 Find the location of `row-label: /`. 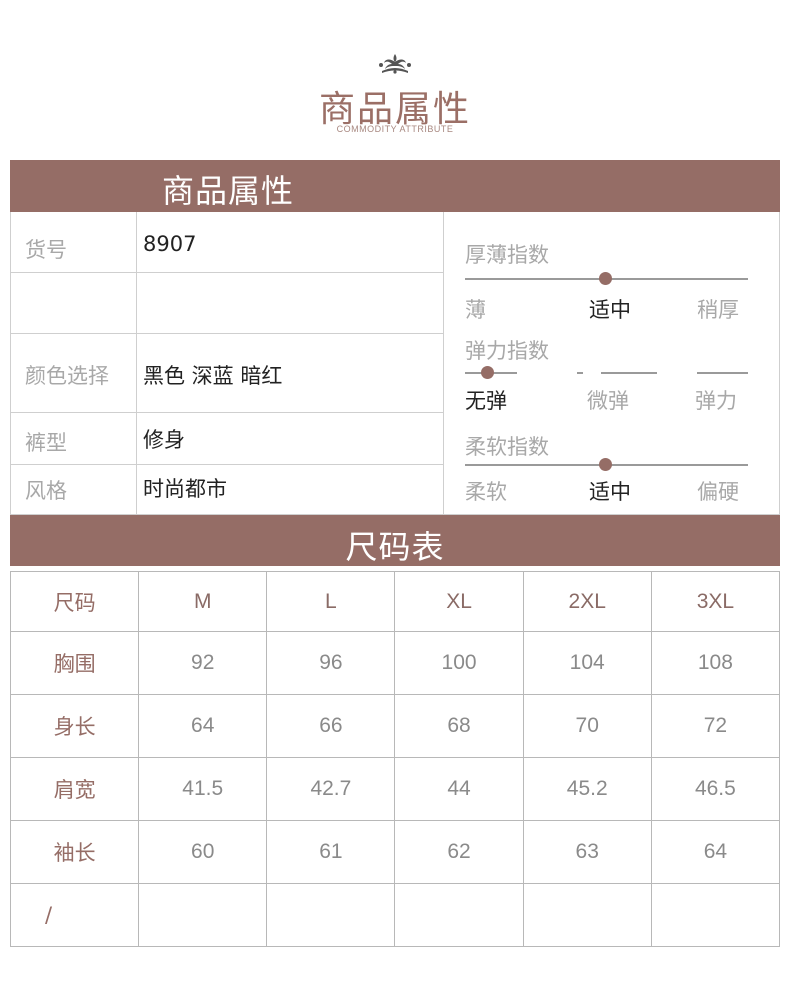

row-label: / is located at coordinates (74, 915).